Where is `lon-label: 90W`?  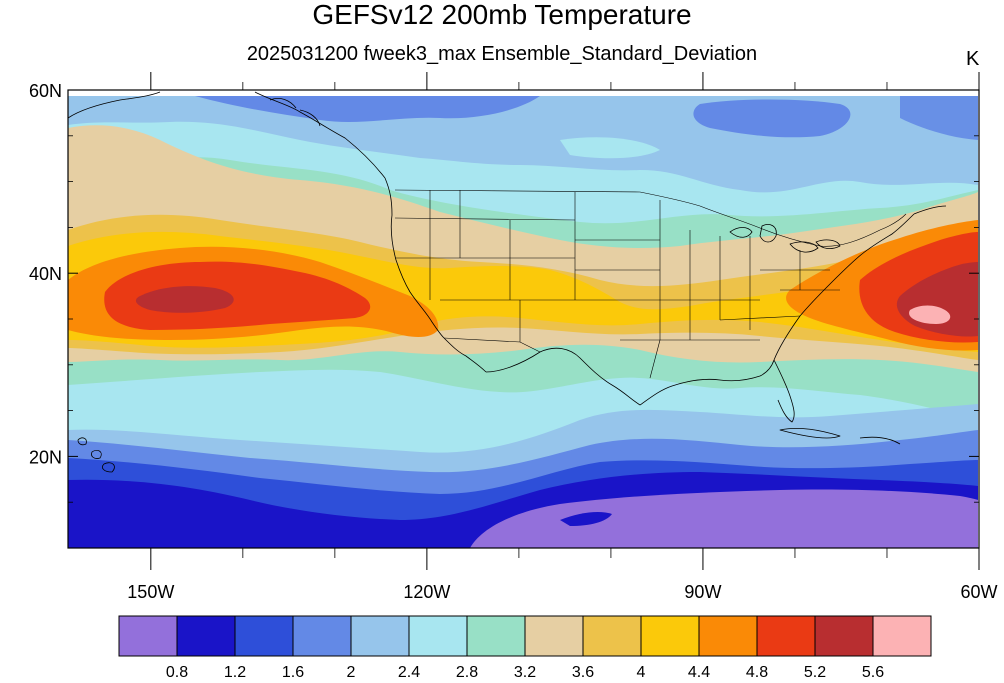
lon-label: 90W is located at coordinates (702, 592).